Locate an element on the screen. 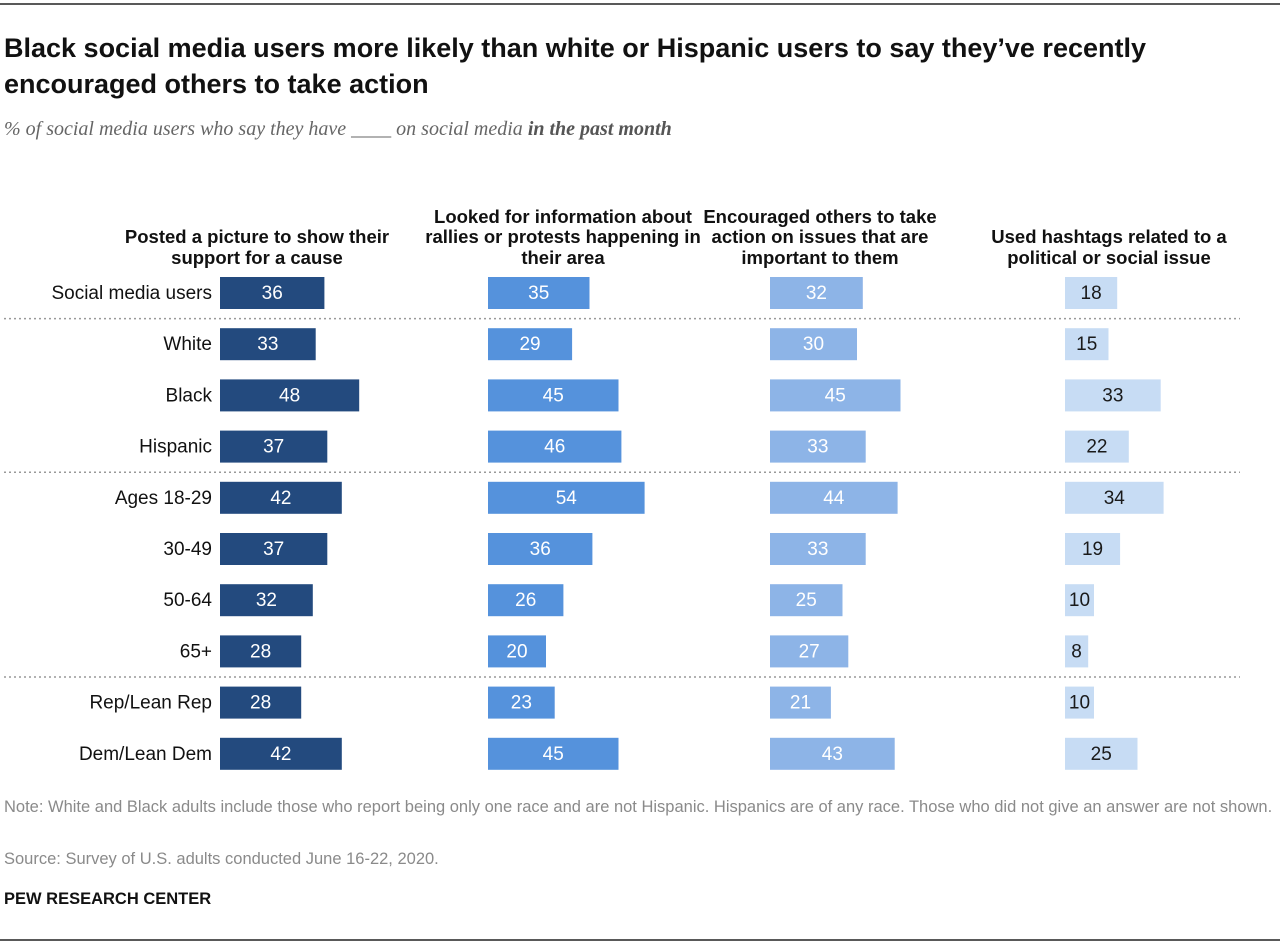 The image size is (1280, 946). value-label: 20 is located at coordinates (516, 651).